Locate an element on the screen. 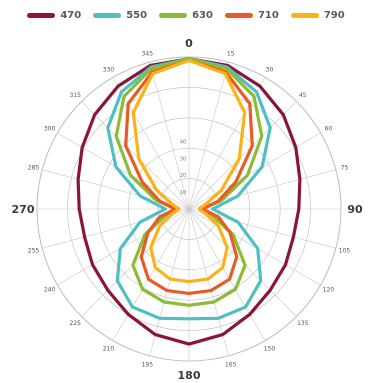  angle-tick-label-195: 195 is located at coordinates (148, 365).